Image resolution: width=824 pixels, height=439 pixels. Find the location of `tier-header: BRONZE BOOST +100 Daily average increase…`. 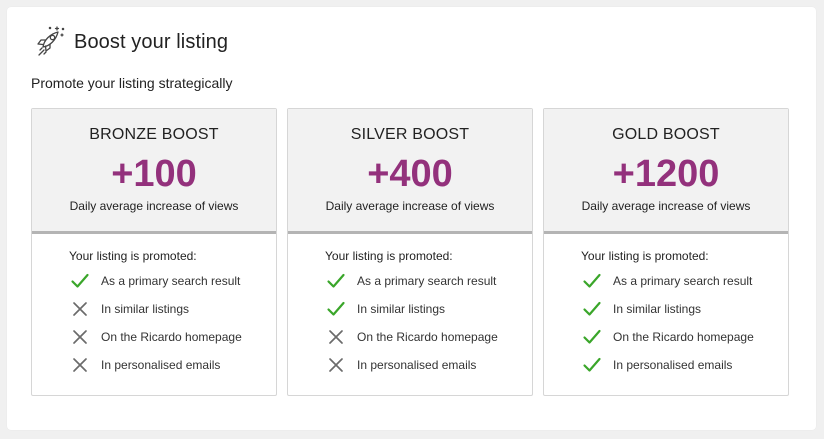

tier-header: BRONZE BOOST +100 Daily average increase… is located at coordinates (154, 171).